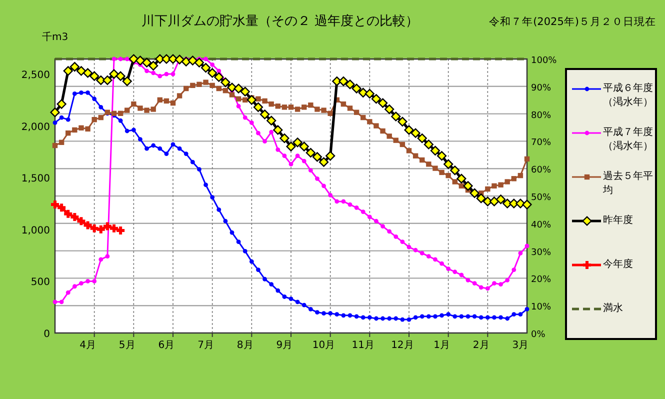  What do you see at coordinates (35, 179) in the screenshot?
I see `y-tick-label: 1,500` at bounding box center [35, 179].